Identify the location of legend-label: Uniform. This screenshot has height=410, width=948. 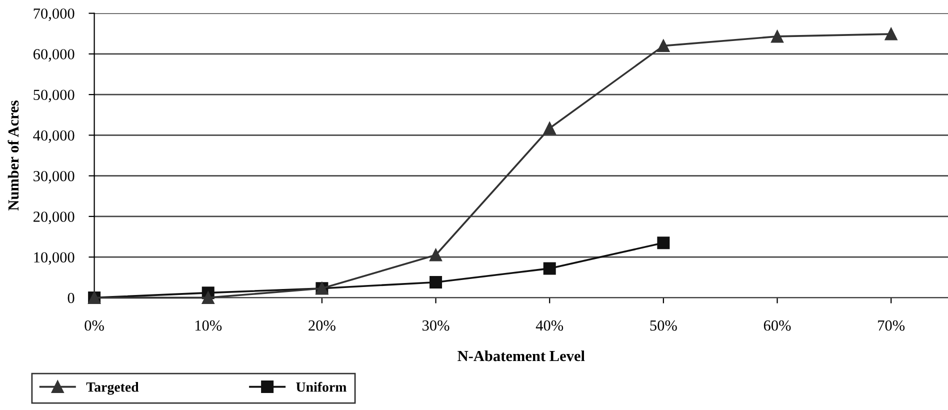
(321, 387).